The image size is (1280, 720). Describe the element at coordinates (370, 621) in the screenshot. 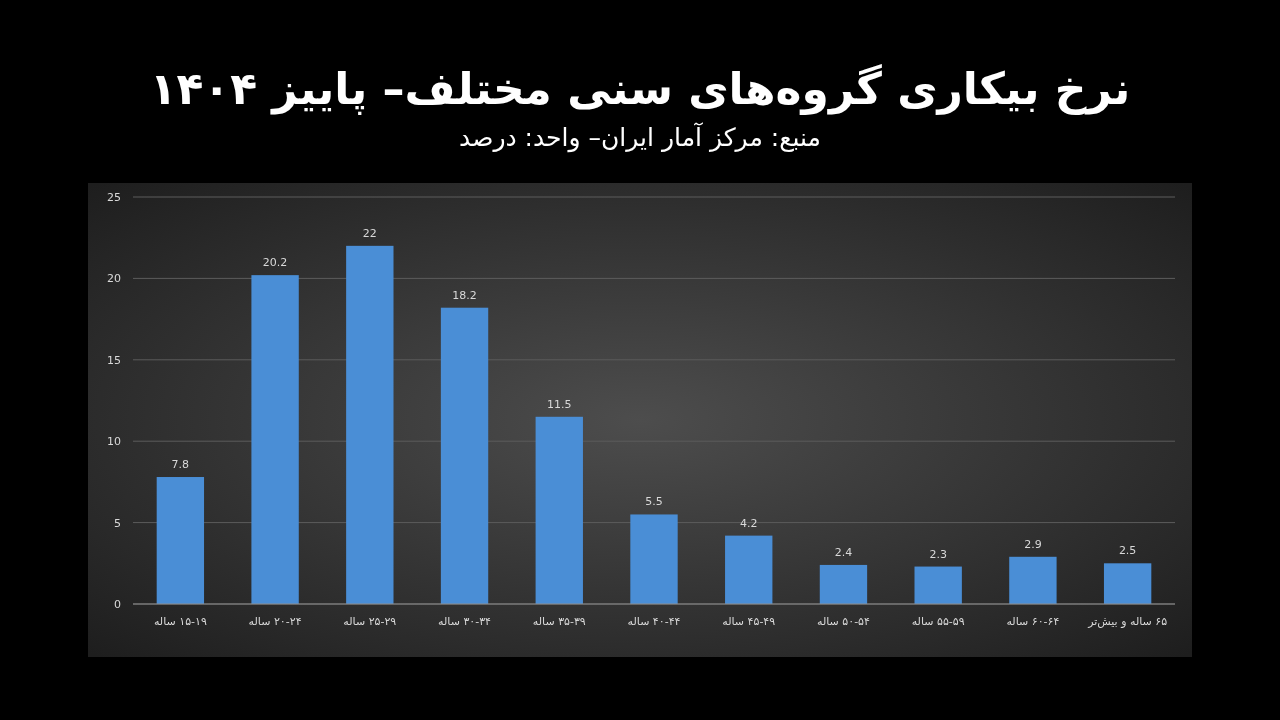

I see `x-tick-label: ۲۵-۲۹ ساله` at that location.